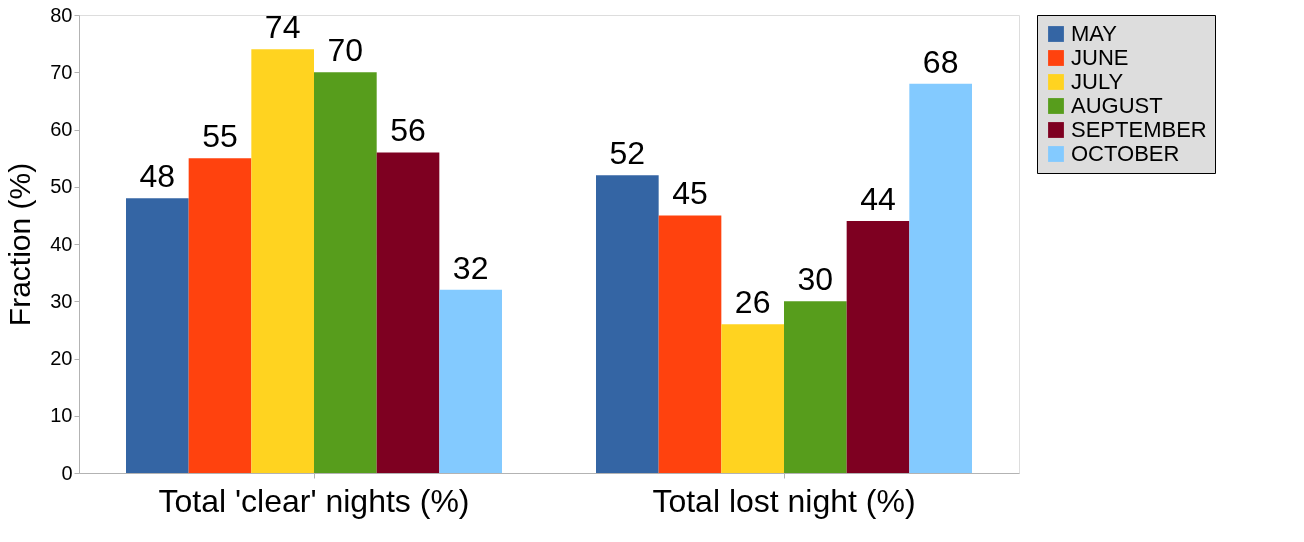 Image resolution: width=1304 pixels, height=542 pixels. I want to click on x-tick-label: Total 'clear' nights (%), so click(314, 500).